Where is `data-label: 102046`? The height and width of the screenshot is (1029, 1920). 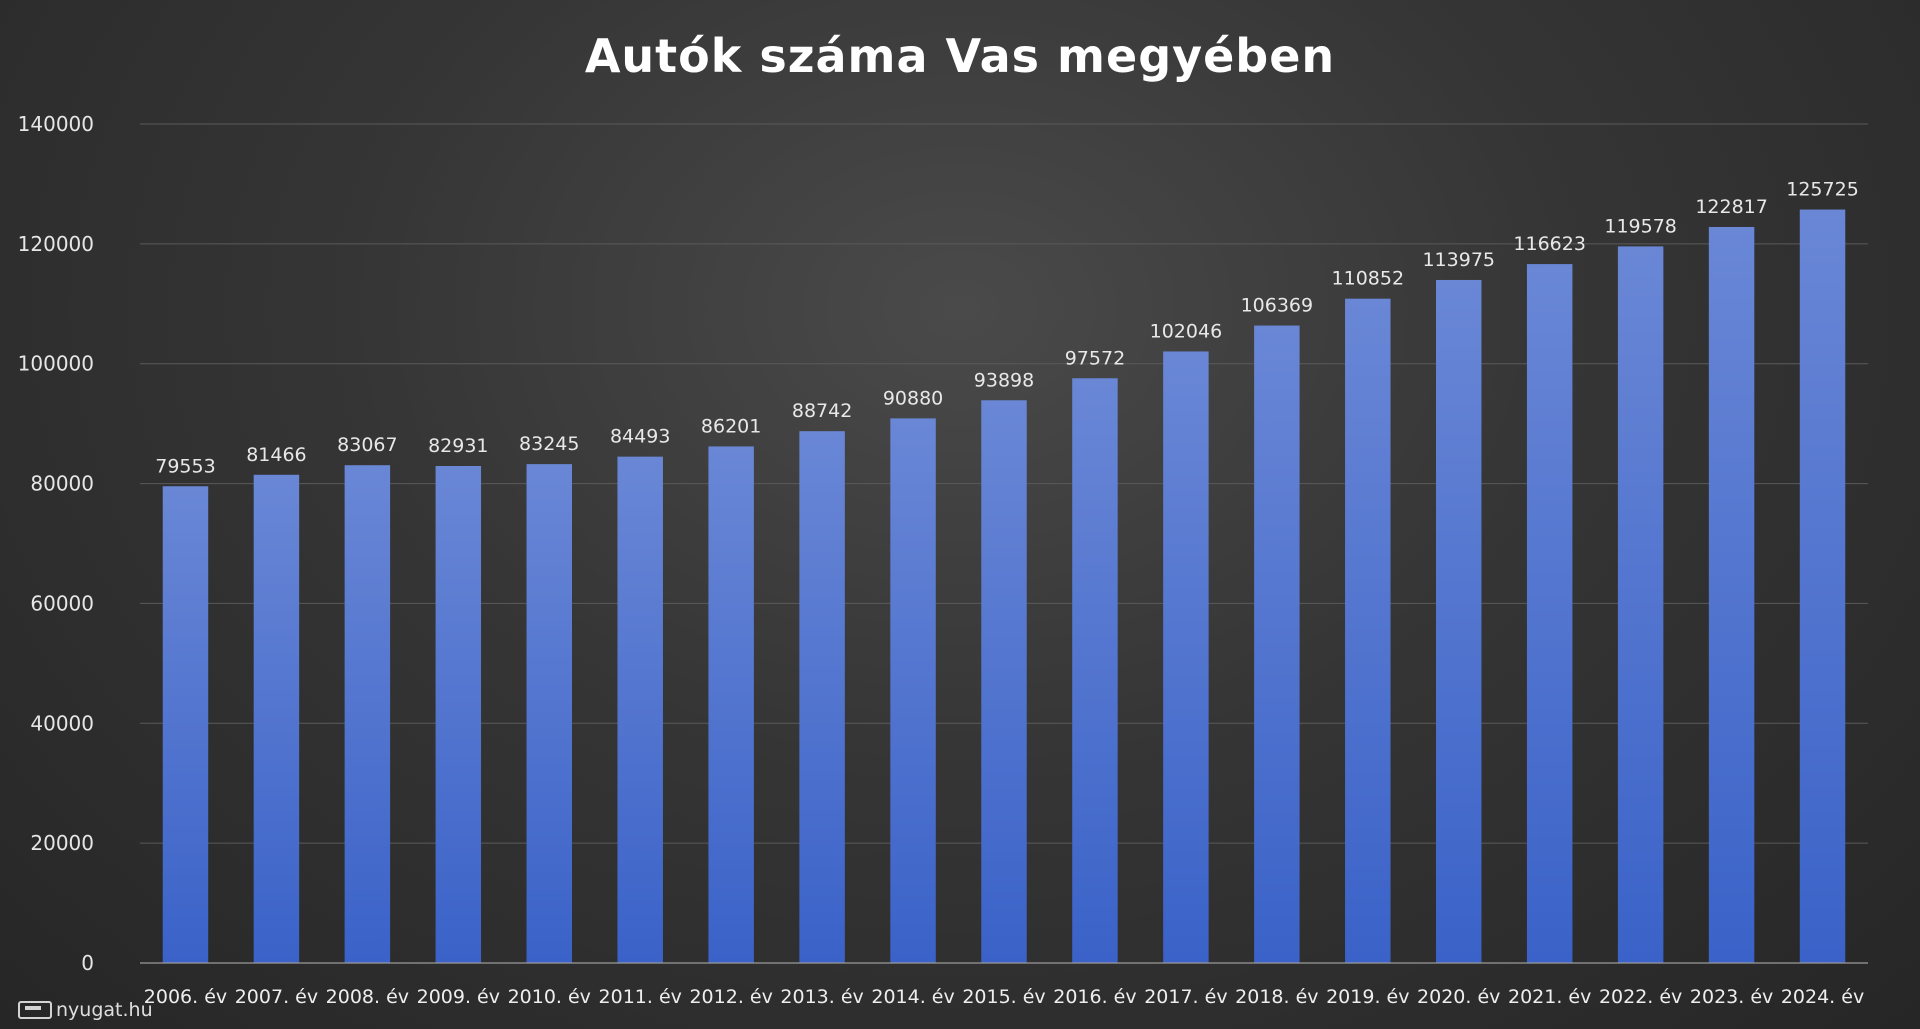 data-label: 102046 is located at coordinates (1186, 331).